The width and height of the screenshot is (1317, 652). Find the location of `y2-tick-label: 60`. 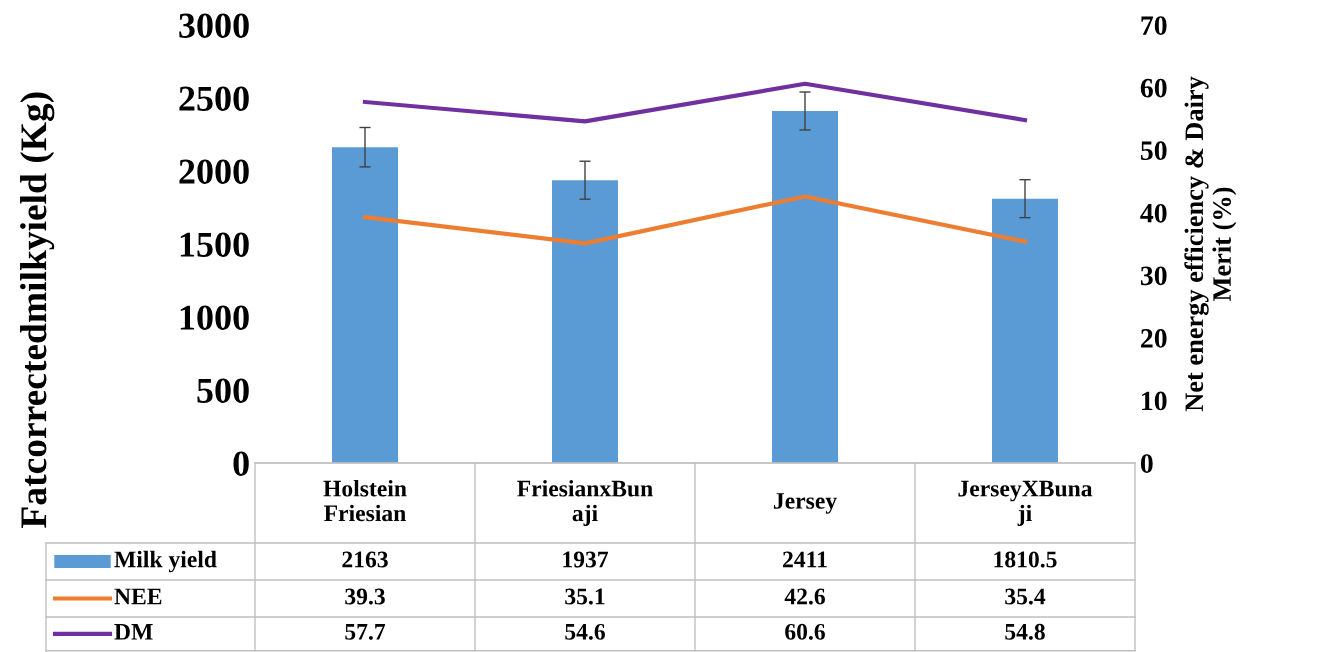

y2-tick-label: 60 is located at coordinates (1153, 88).